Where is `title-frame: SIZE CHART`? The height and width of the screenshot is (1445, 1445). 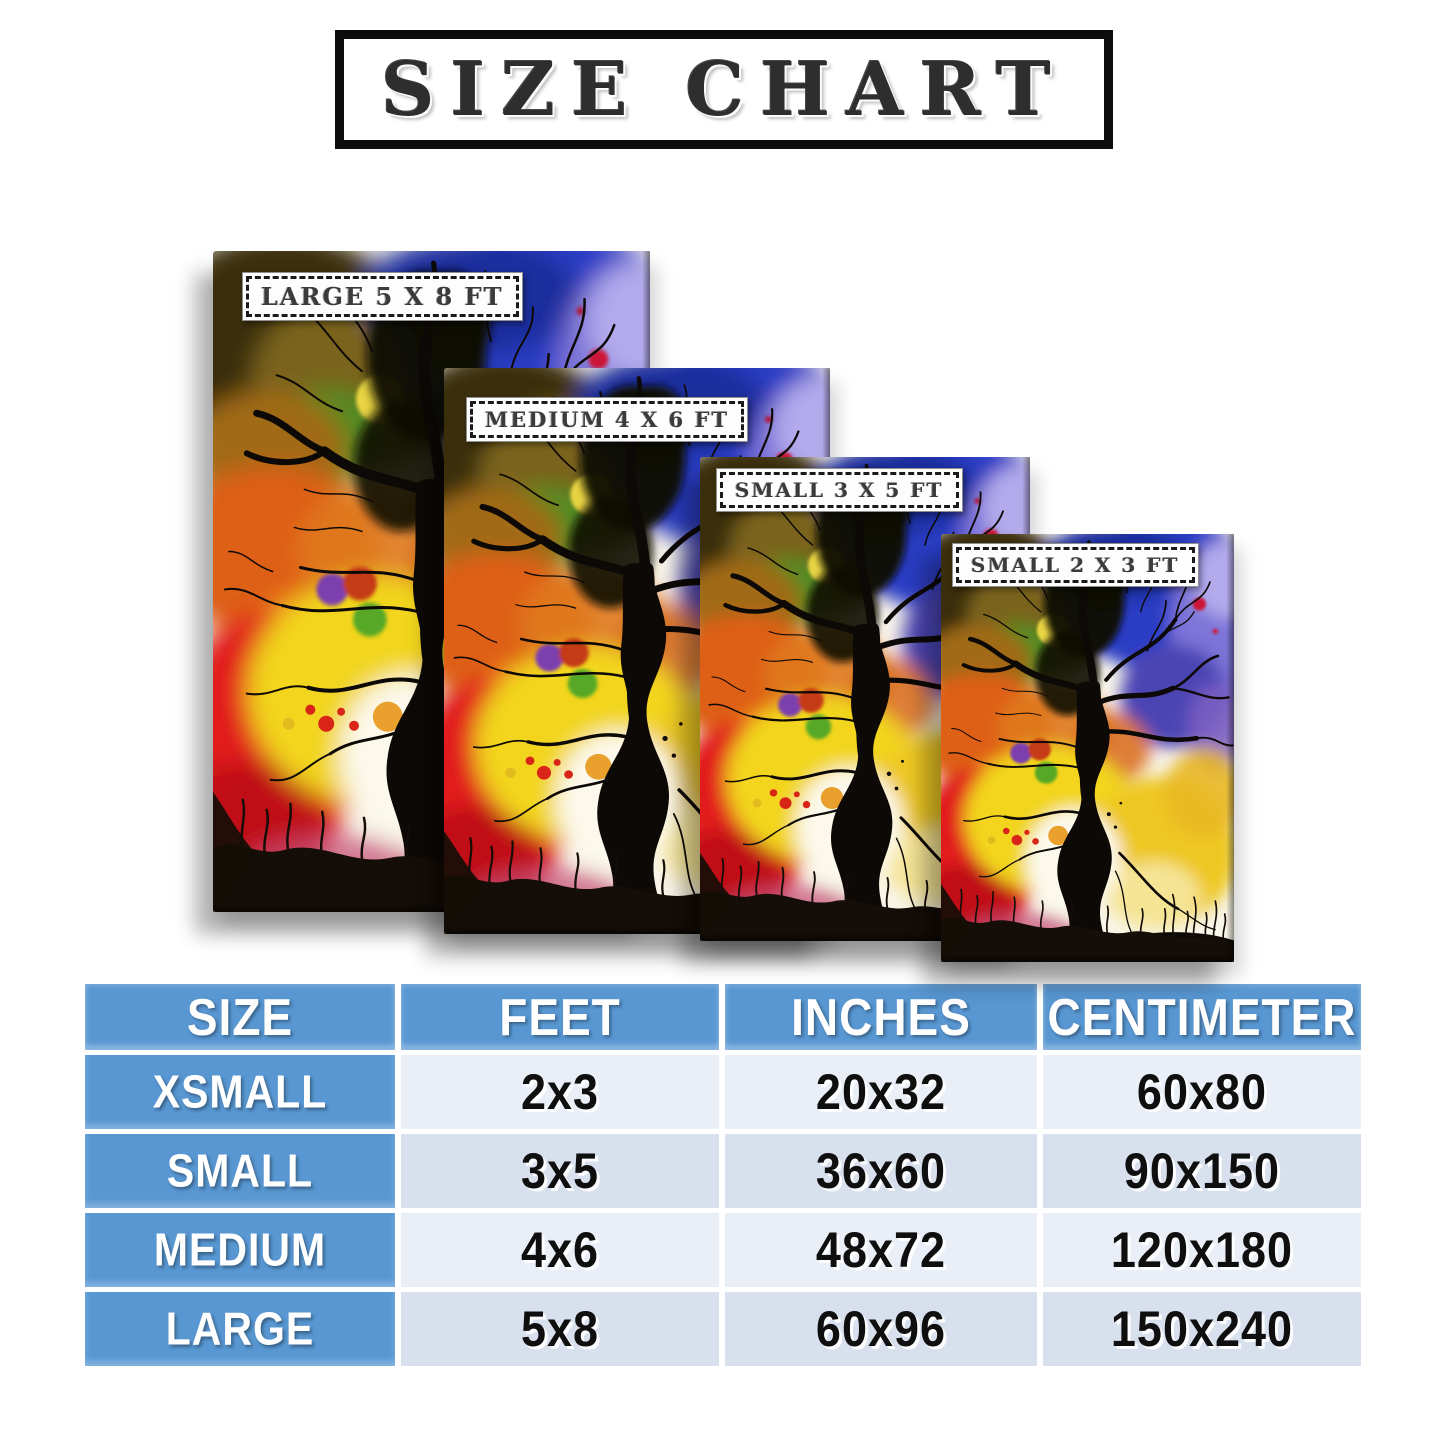
title-frame: SIZE CHART is located at coordinates (724, 89).